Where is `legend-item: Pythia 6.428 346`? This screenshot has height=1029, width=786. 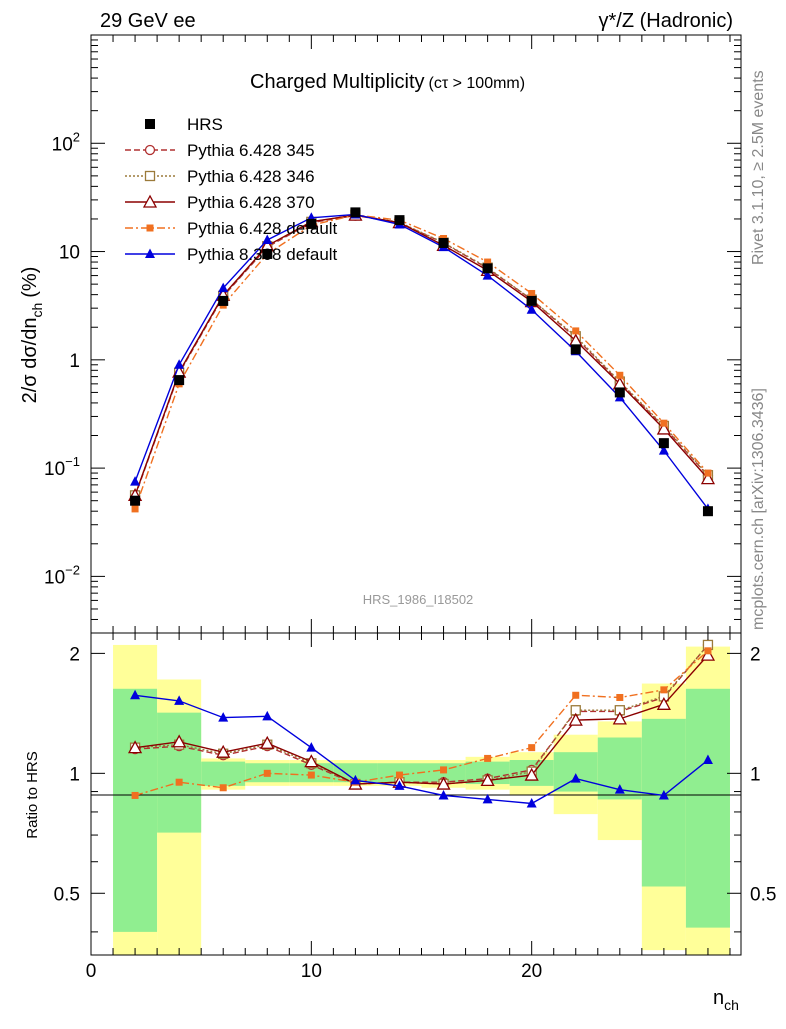 legend-item: Pythia 6.428 346 is located at coordinates (220, 176).